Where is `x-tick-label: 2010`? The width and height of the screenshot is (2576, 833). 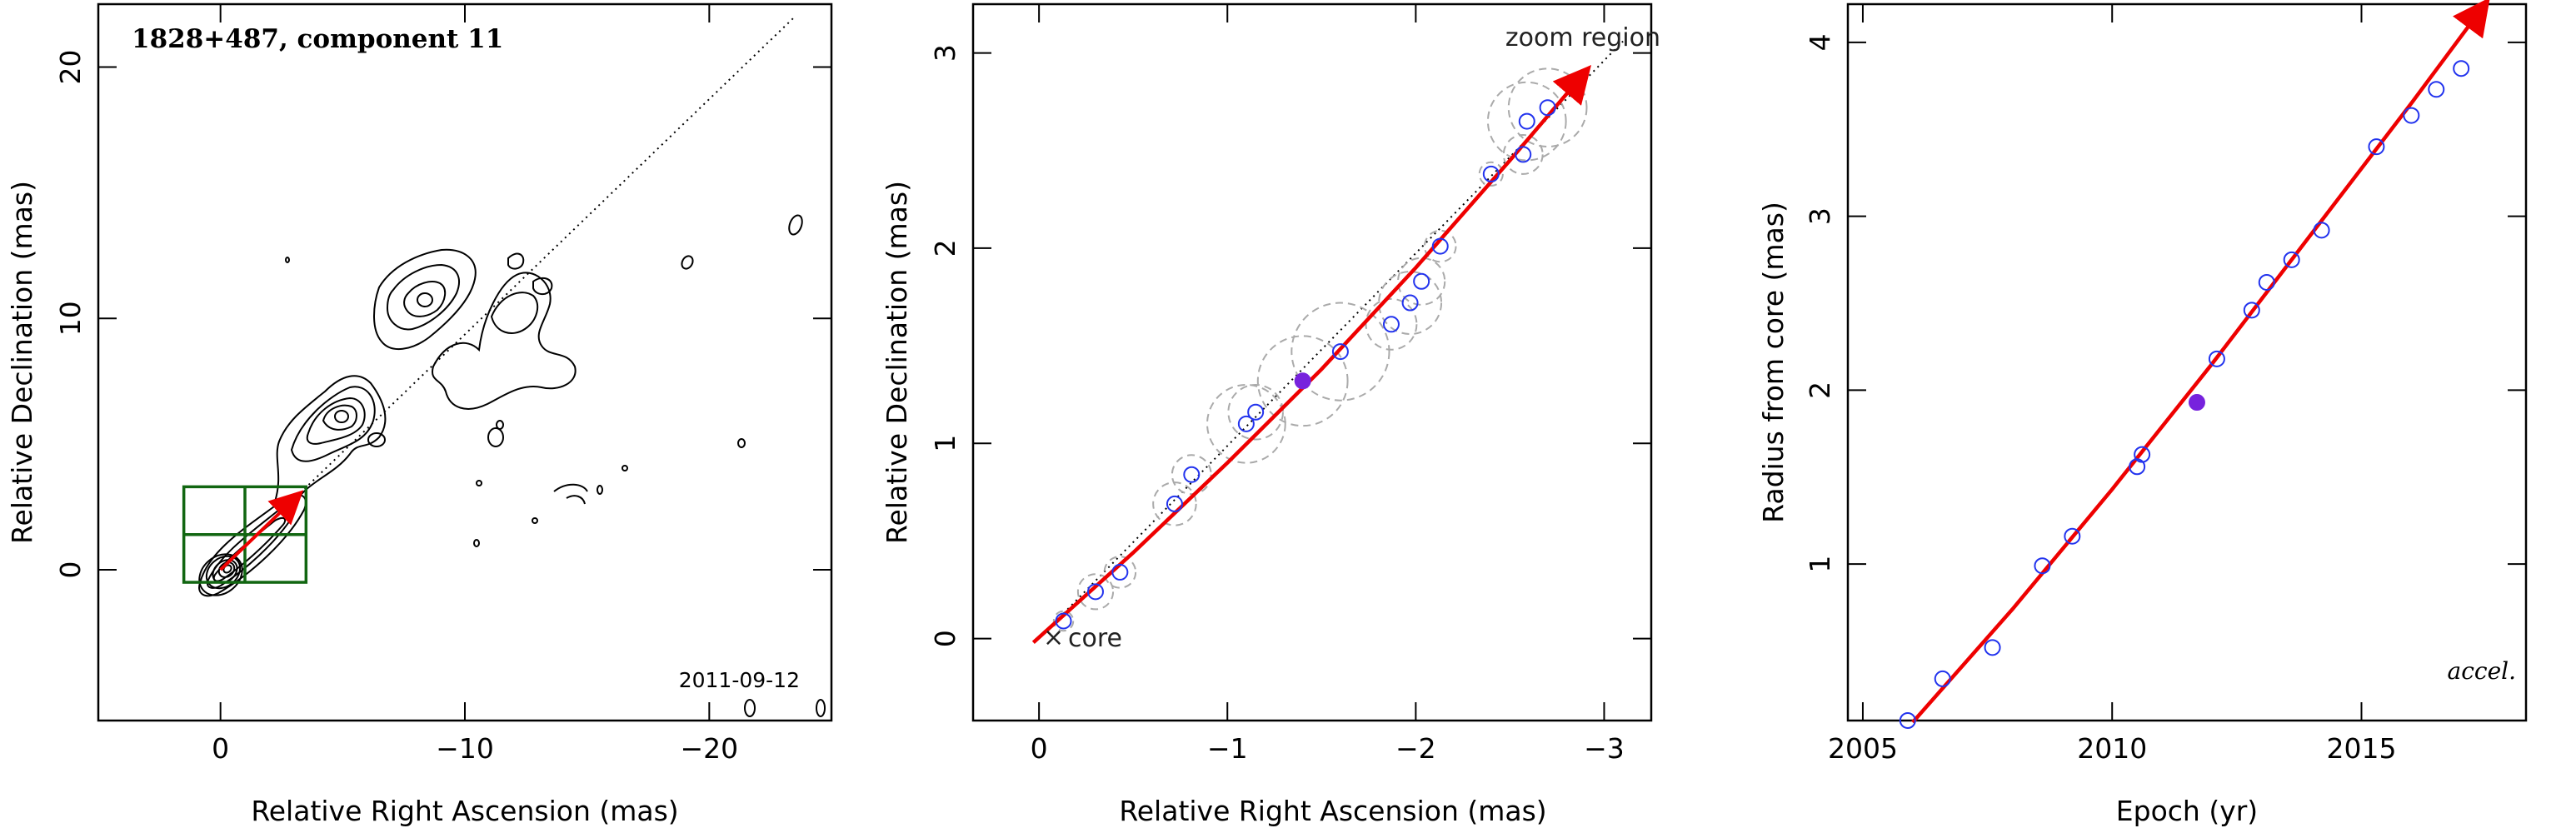 x-tick-label: 2010 is located at coordinates (2112, 748).